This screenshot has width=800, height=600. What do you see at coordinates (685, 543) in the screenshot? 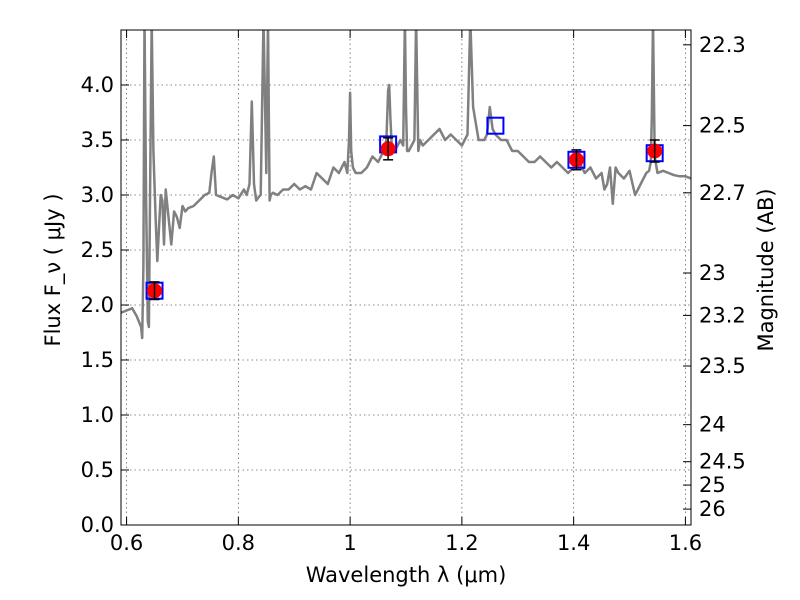
I see `x-tick-label: 1.6` at bounding box center [685, 543].